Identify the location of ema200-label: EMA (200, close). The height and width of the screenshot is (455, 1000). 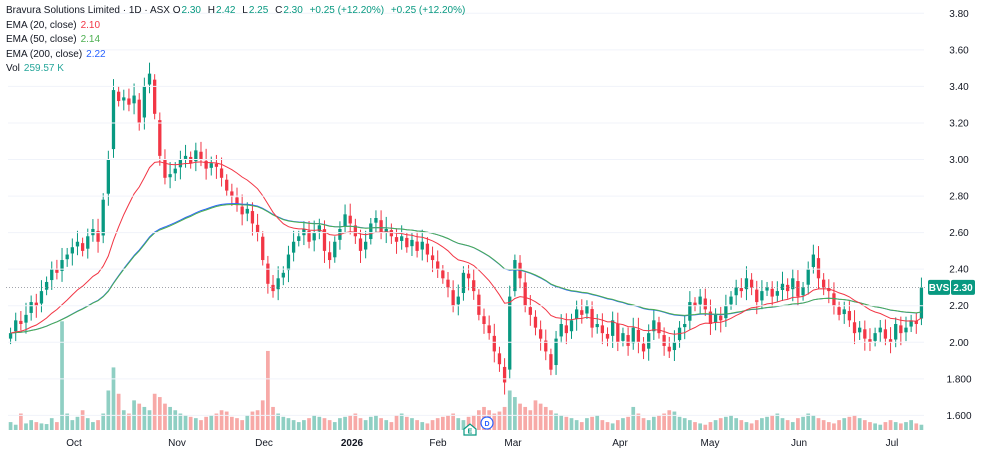
(44, 54).